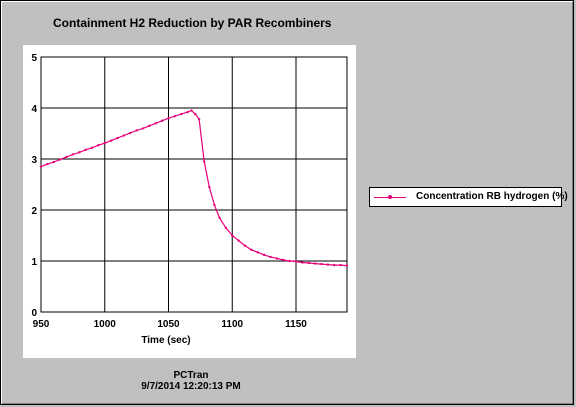  Describe the element at coordinates (296, 324) in the screenshot. I see `x-tick-label: 1150` at that location.